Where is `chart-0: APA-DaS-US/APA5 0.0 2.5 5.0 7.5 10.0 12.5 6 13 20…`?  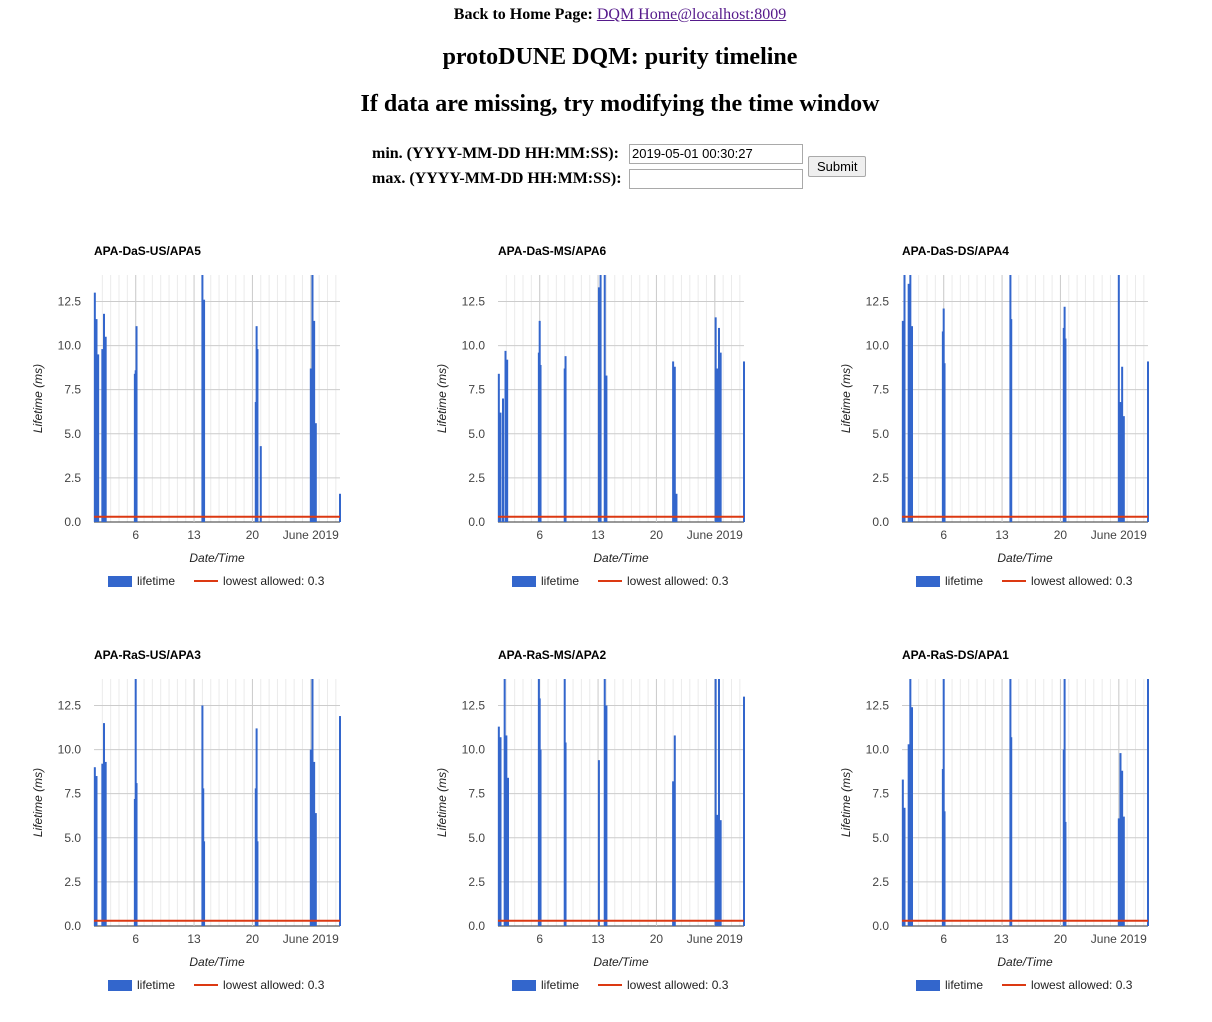
chart-0: APA-DaS-US/APA5 0.0 2.5 5.0 7.5 10.0 12.5 6 13 20… is located at coordinates (186, 416).